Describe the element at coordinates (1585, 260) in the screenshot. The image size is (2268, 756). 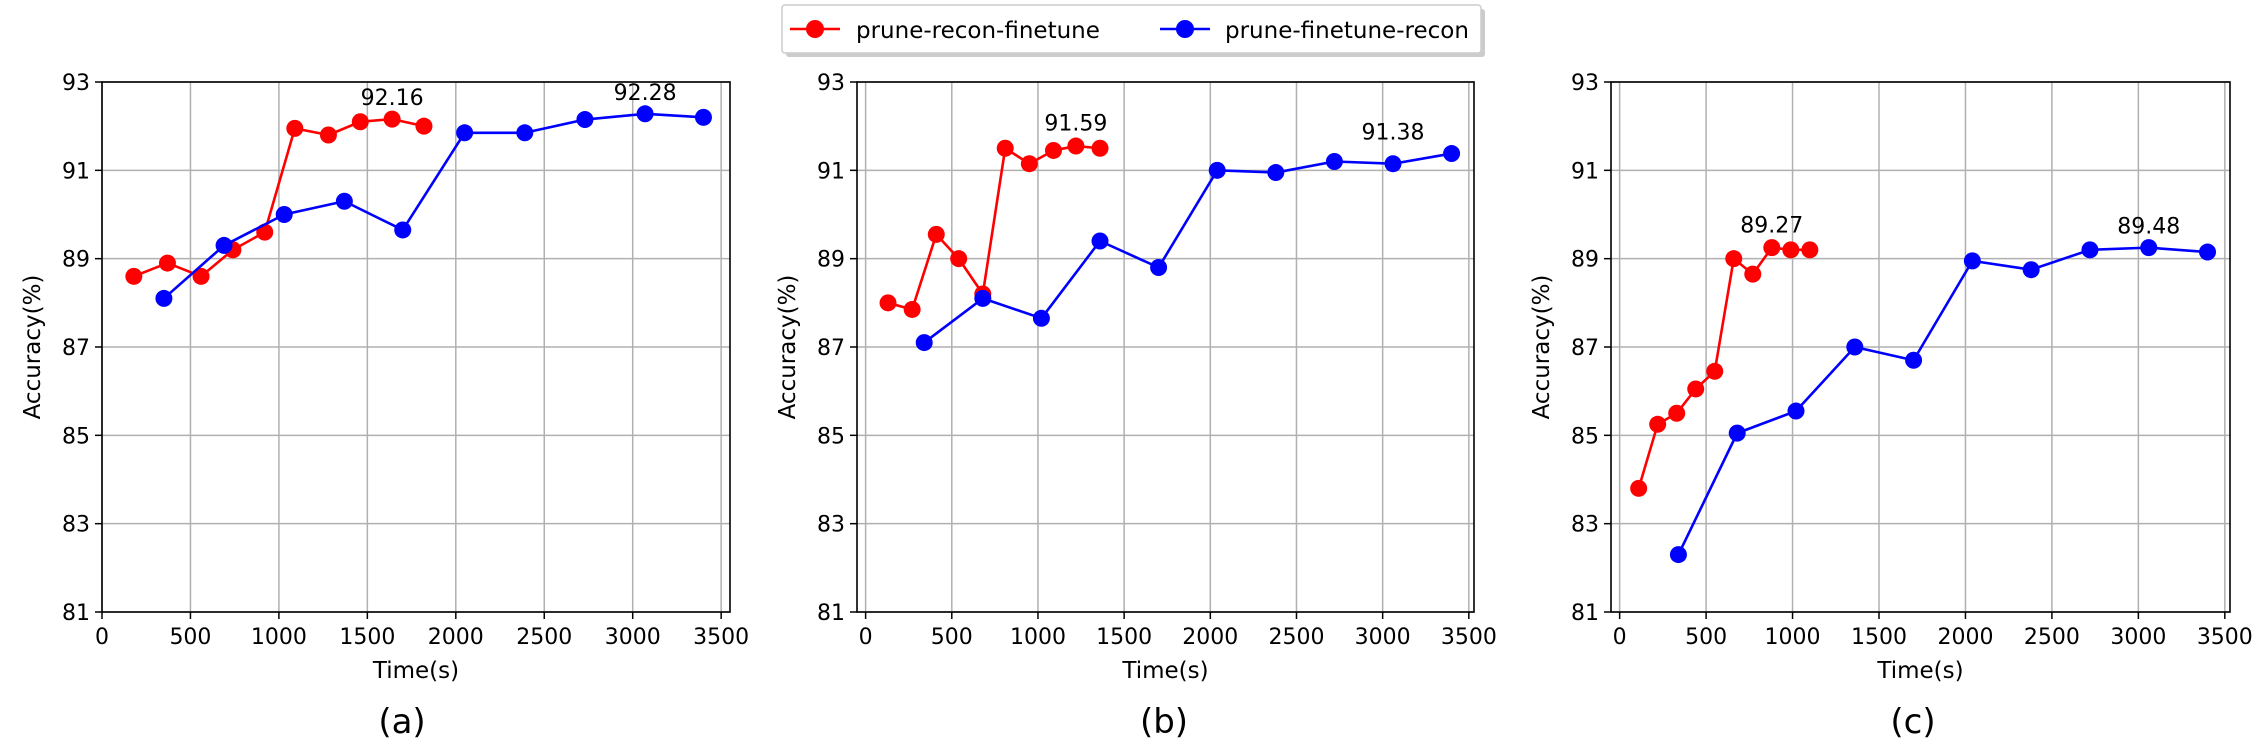
I see `chart-3-ytick-label: 89` at that location.